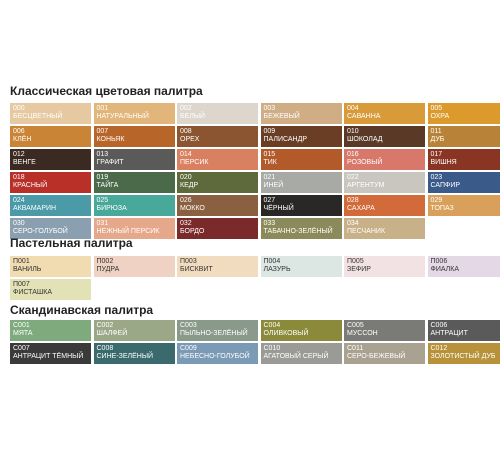 Image resolution: width=500 pixels, height=450 pixels. Describe the element at coordinates (463, 205) in the screenshot. I see `swatch: 029 ТОПАЗ` at that location.